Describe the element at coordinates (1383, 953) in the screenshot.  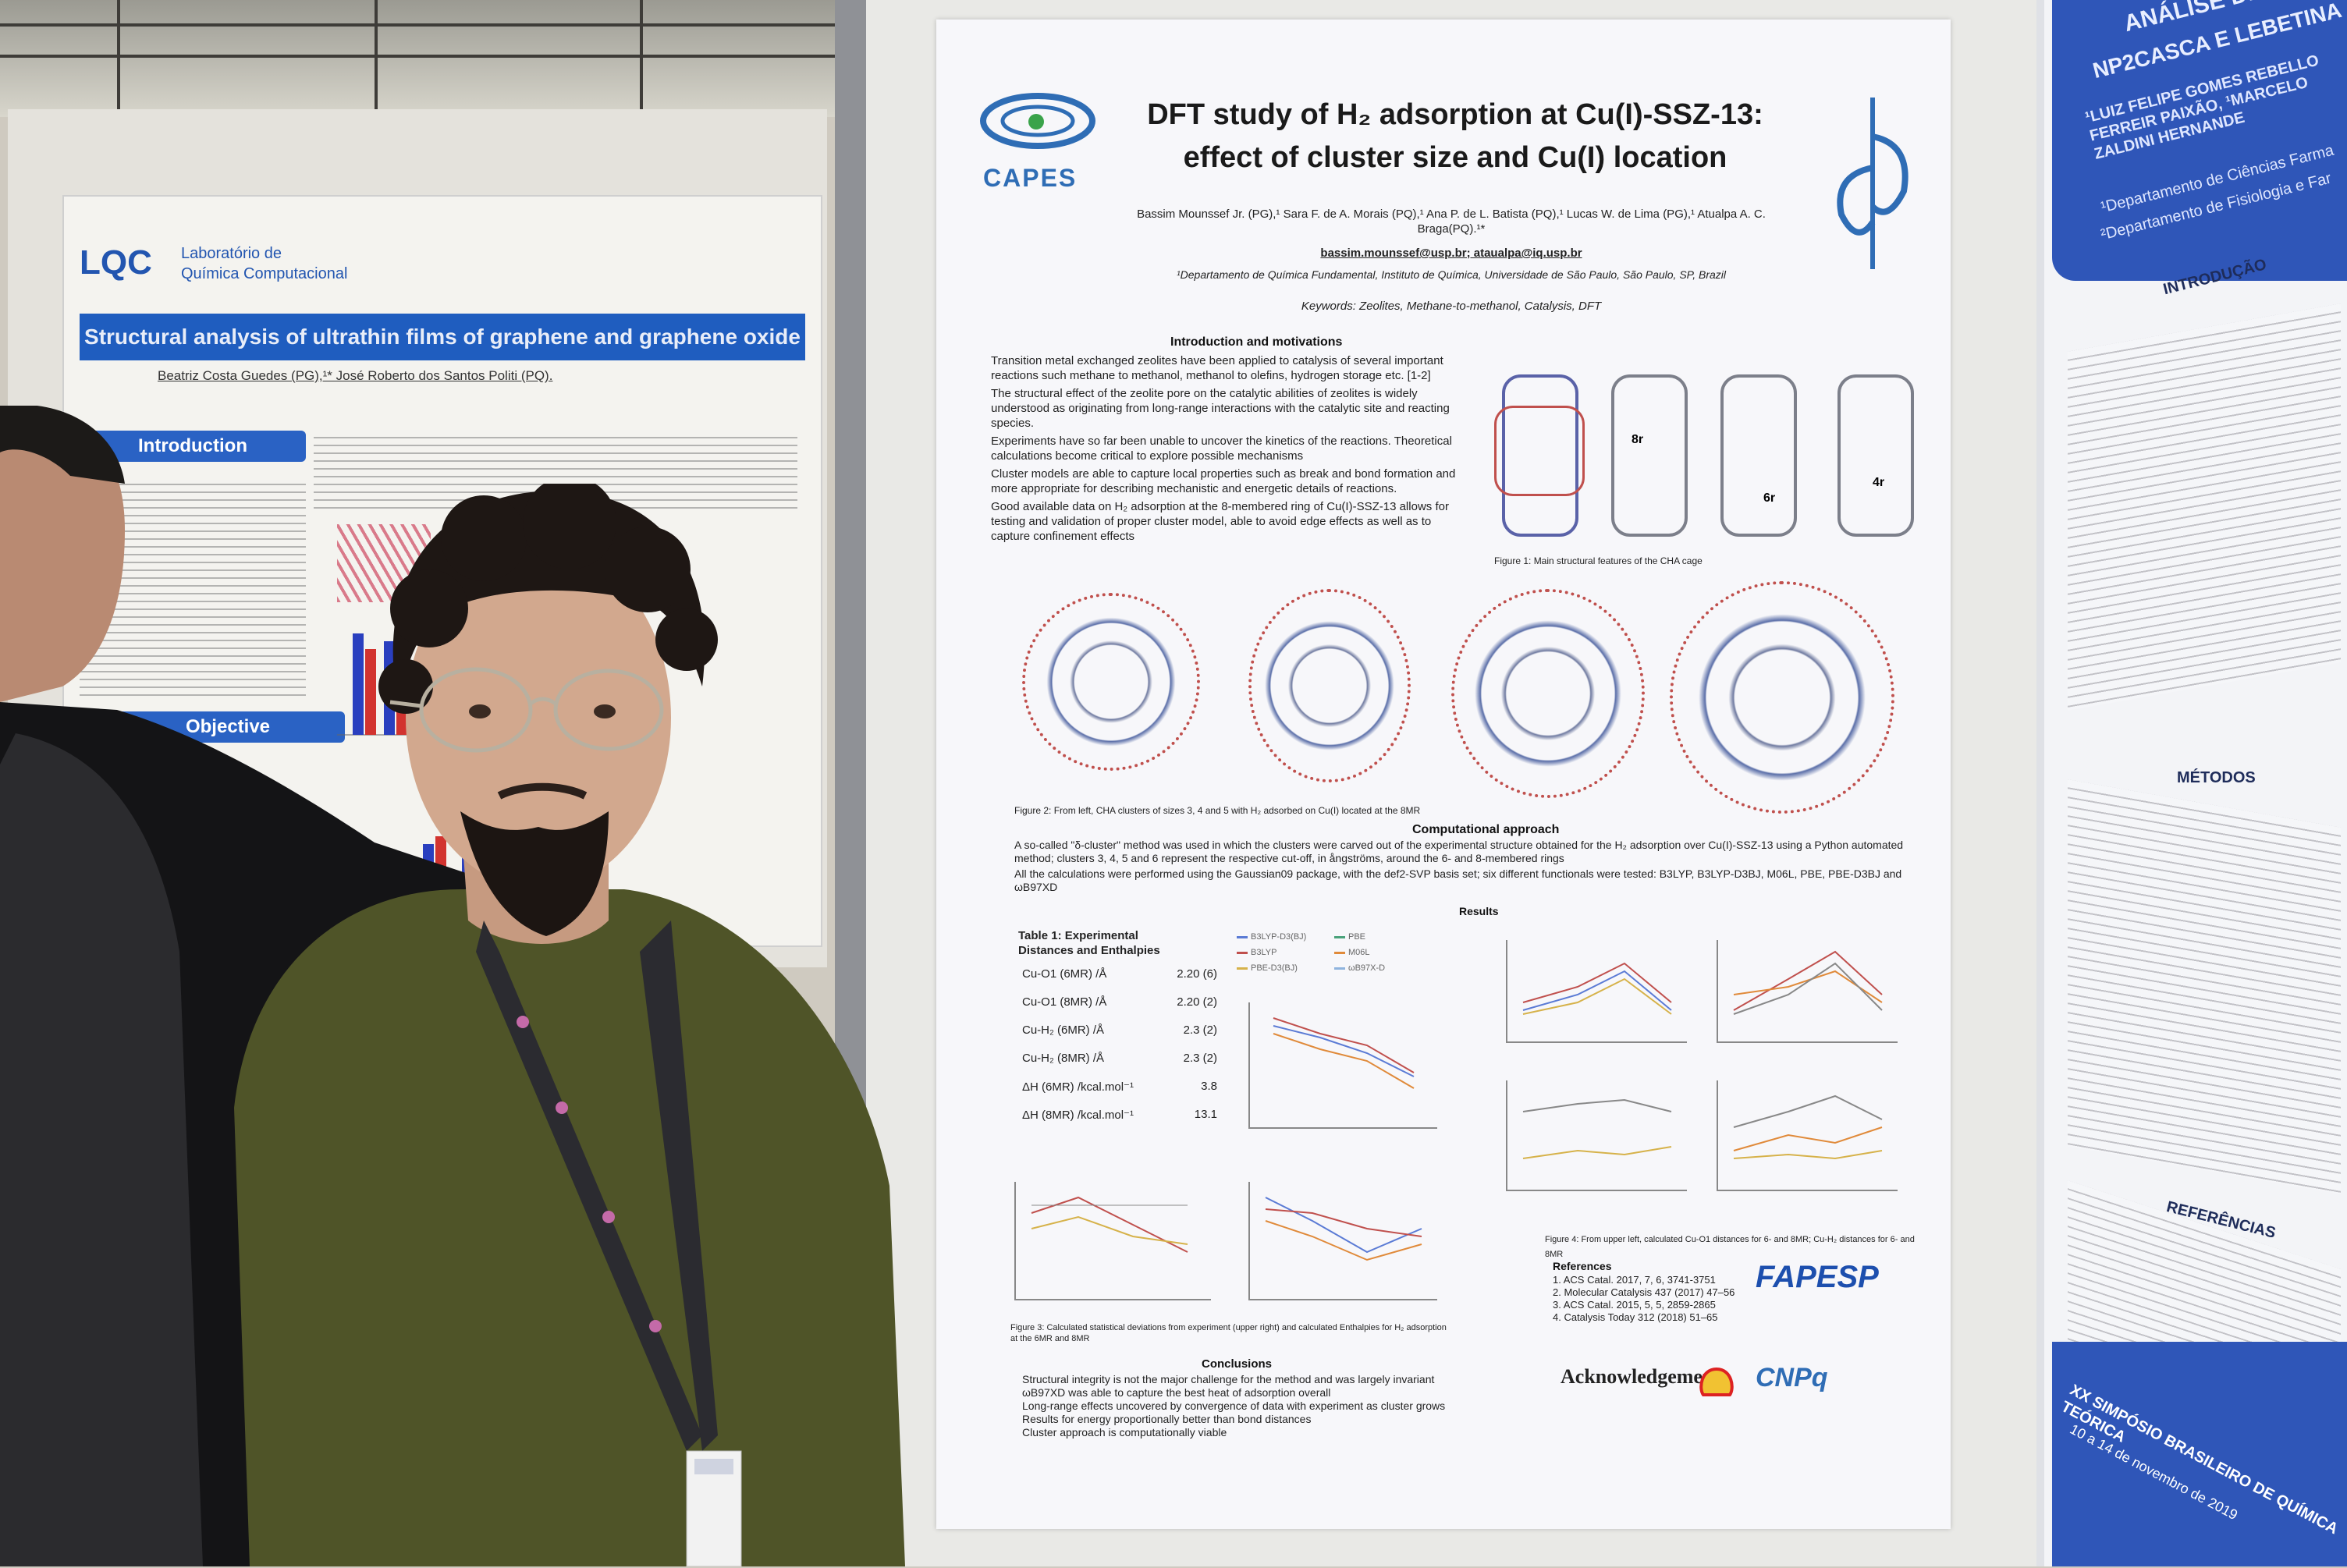
I see `legend-item: M06L` at that location.